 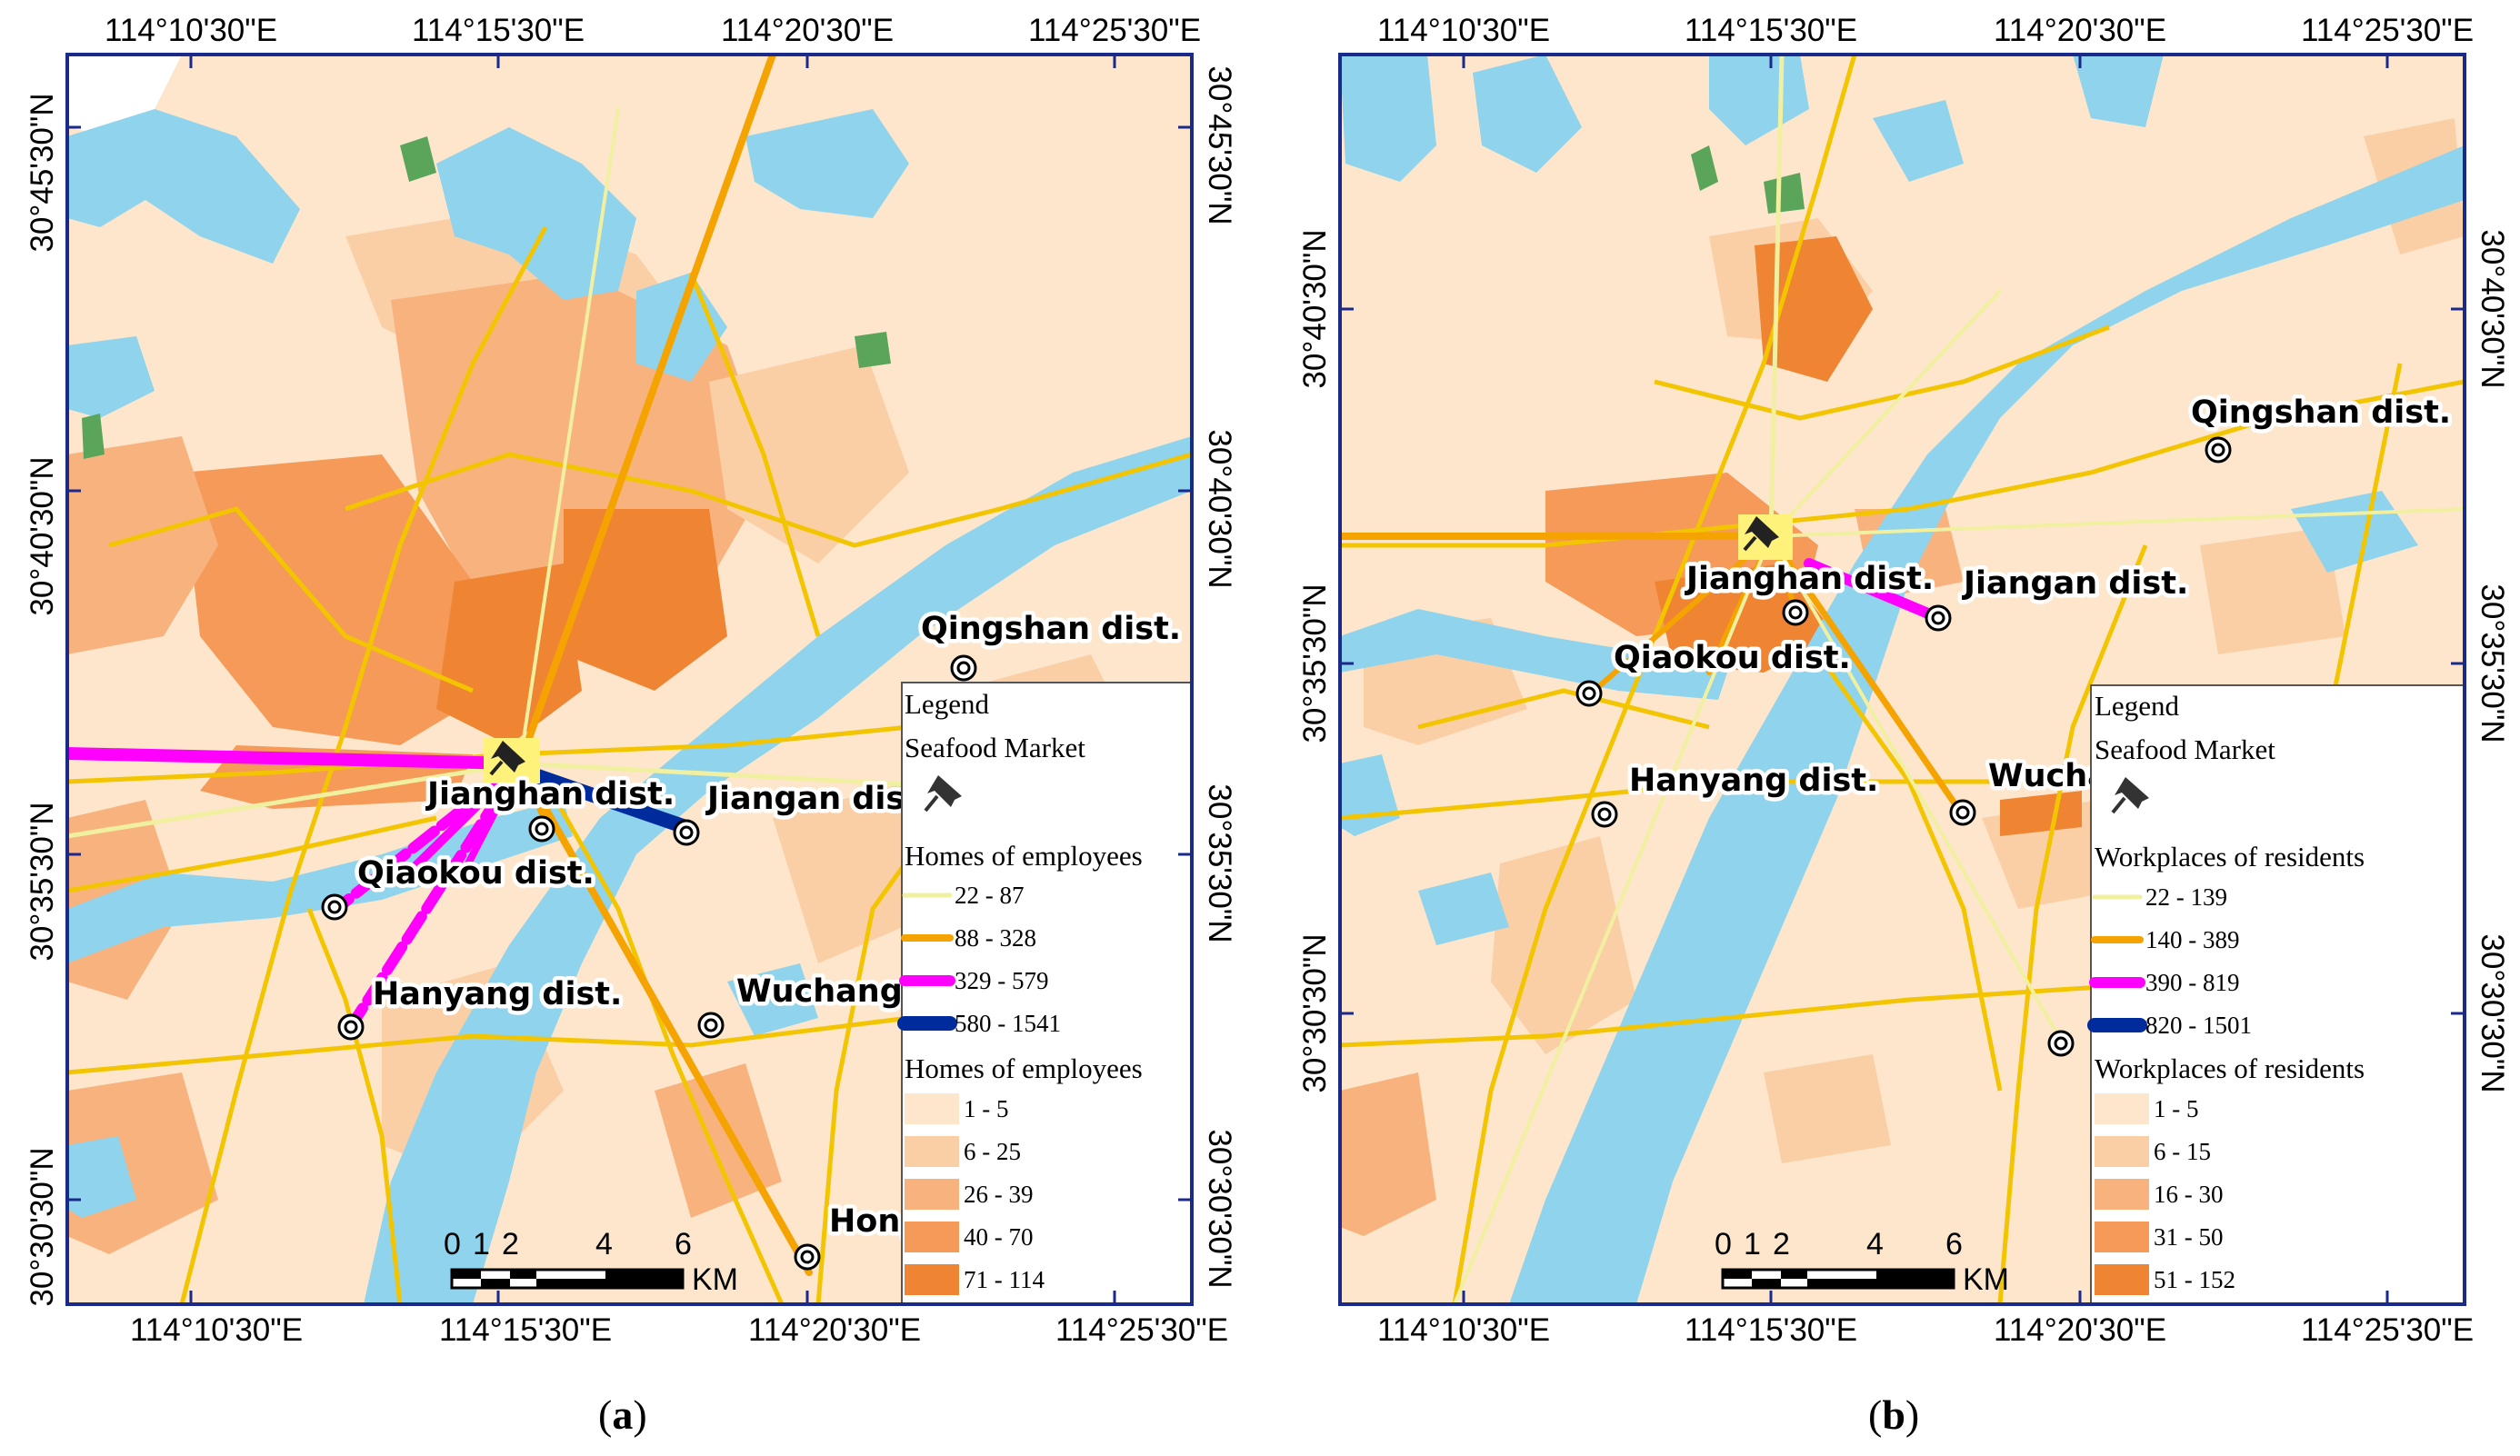 I want to click on lake-east, so click(x=773, y=1000).